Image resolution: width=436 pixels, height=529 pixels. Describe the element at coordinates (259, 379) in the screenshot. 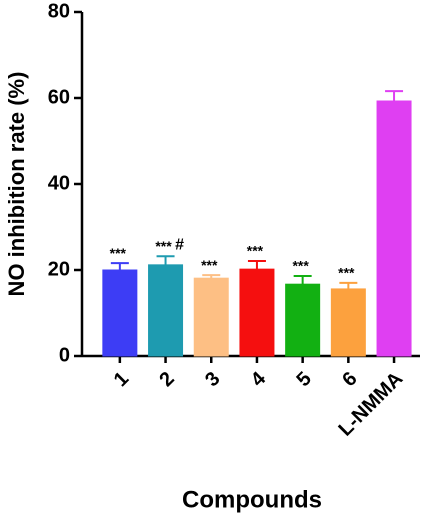

I see `x-tick-label: 4` at that location.